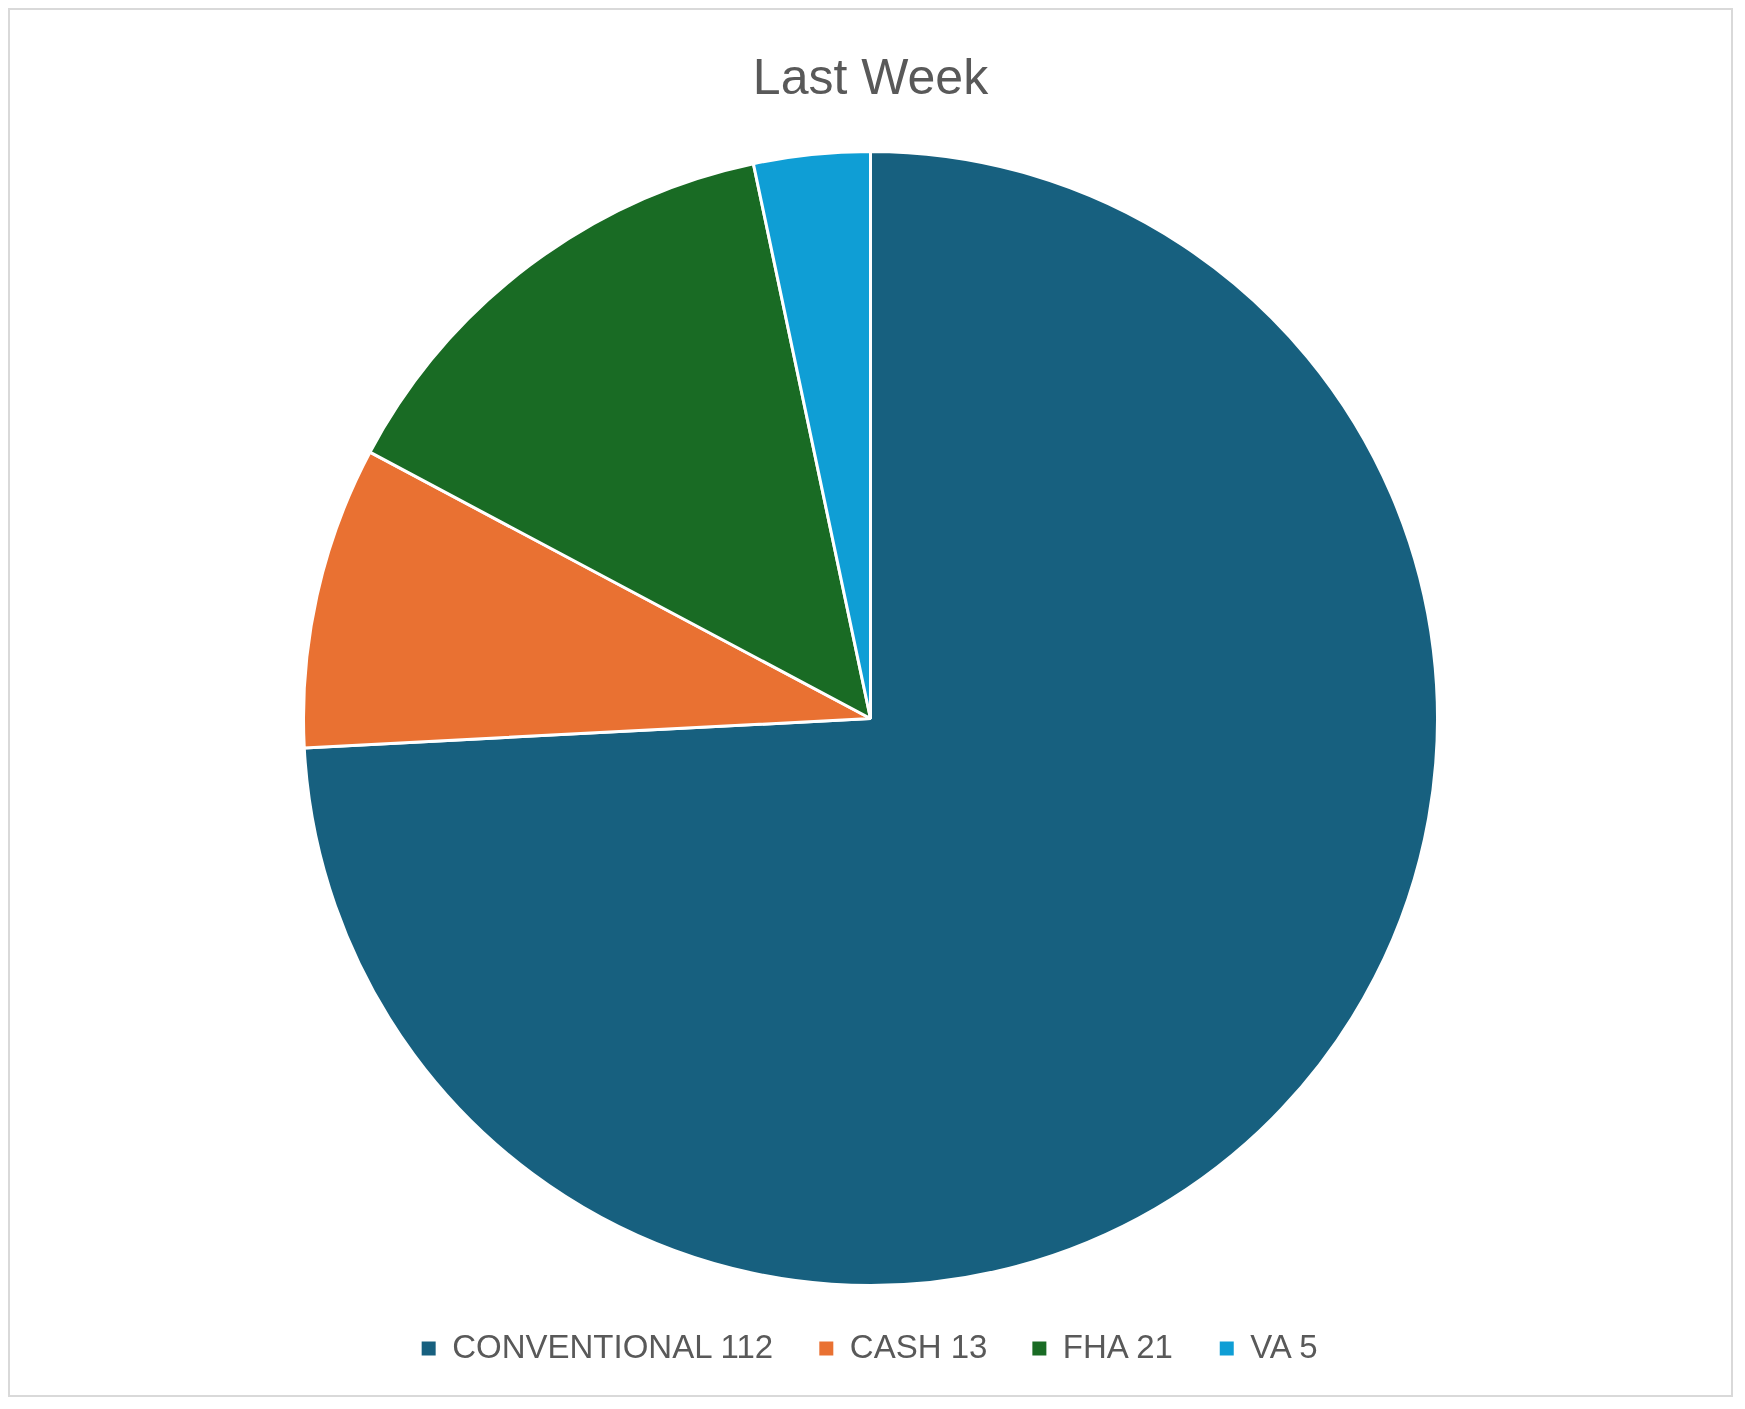 The image size is (1745, 1409). What do you see at coordinates (1284, 1346) in the screenshot?
I see `legend-label: VA 5` at bounding box center [1284, 1346].